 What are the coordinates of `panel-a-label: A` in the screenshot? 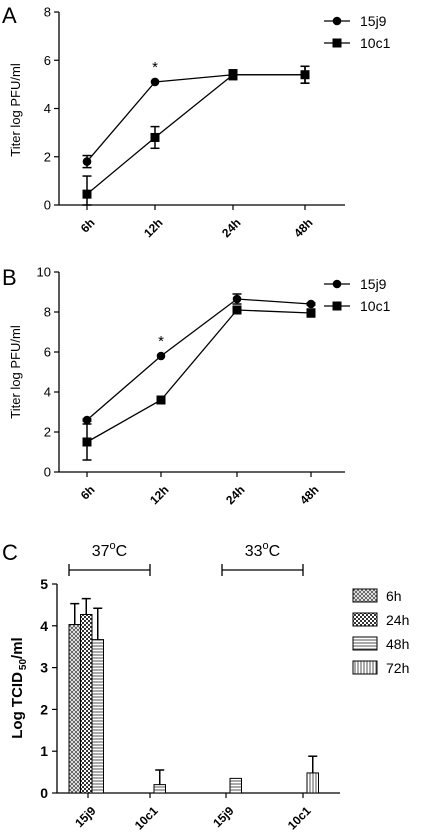 It's located at (9, 15).